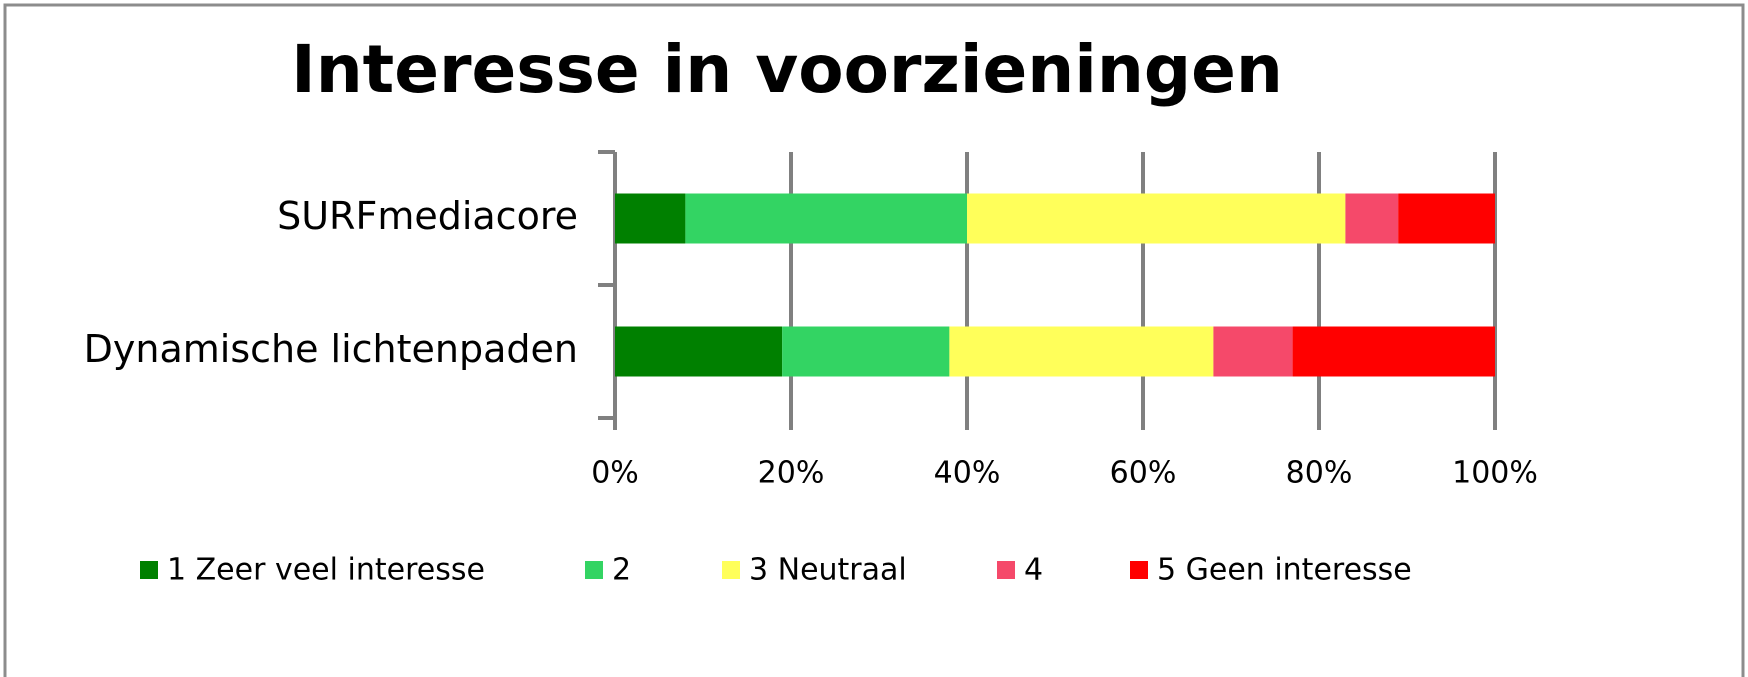  What do you see at coordinates (1284, 570) in the screenshot?
I see `legend-label: 5 Geen interesse` at bounding box center [1284, 570].